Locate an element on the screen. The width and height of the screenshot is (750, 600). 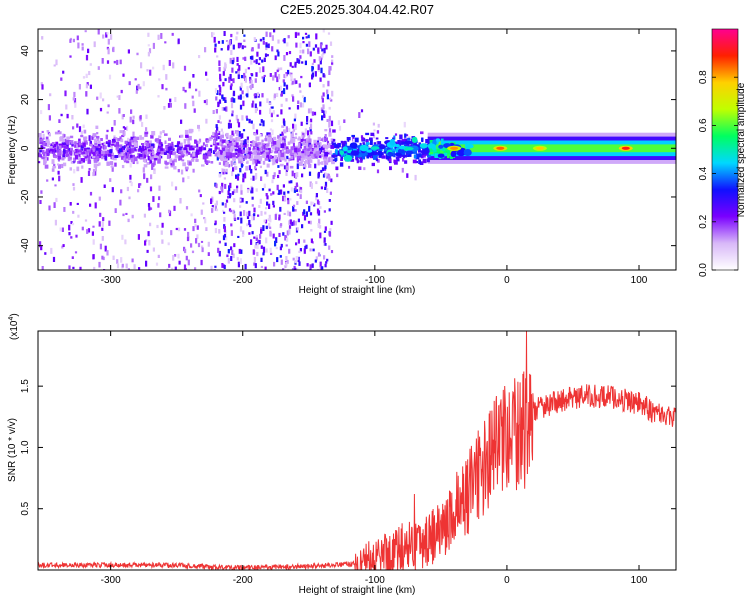
y-tick-label: -40 is located at coordinates (25, 245).